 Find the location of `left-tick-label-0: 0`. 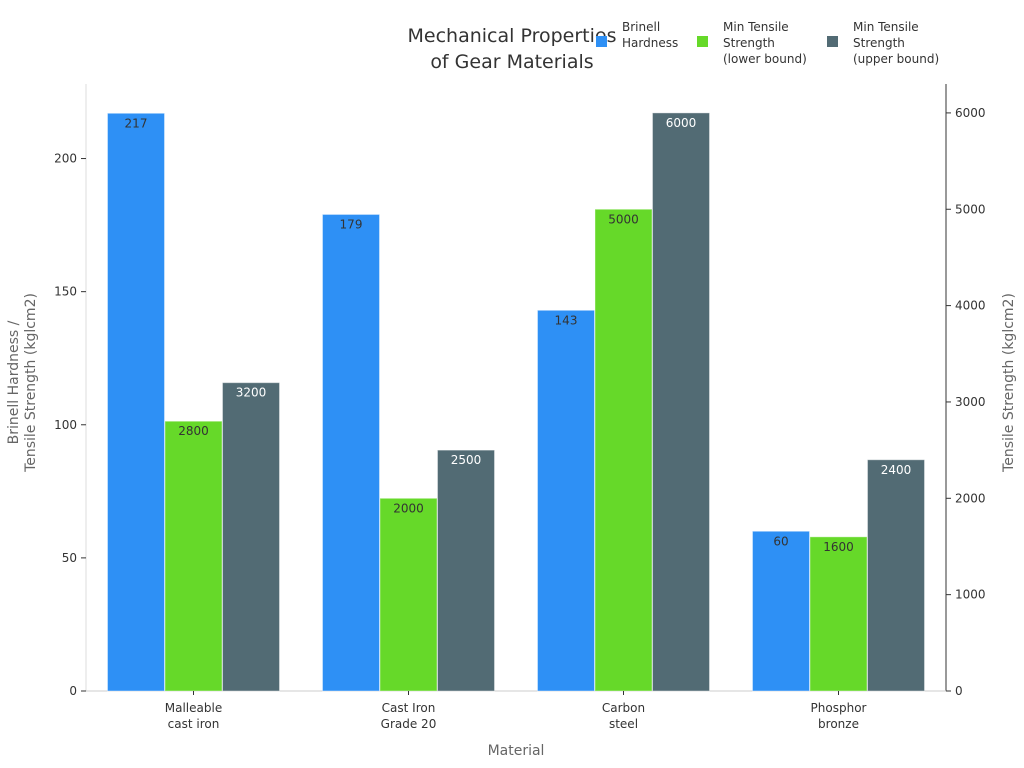

left-tick-label-0: 0 is located at coordinates (73, 691).